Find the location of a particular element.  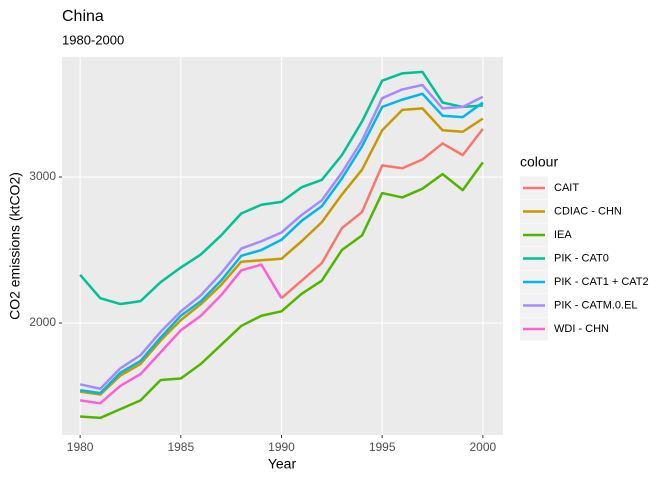

legend-label: CAIT is located at coordinates (566, 188).